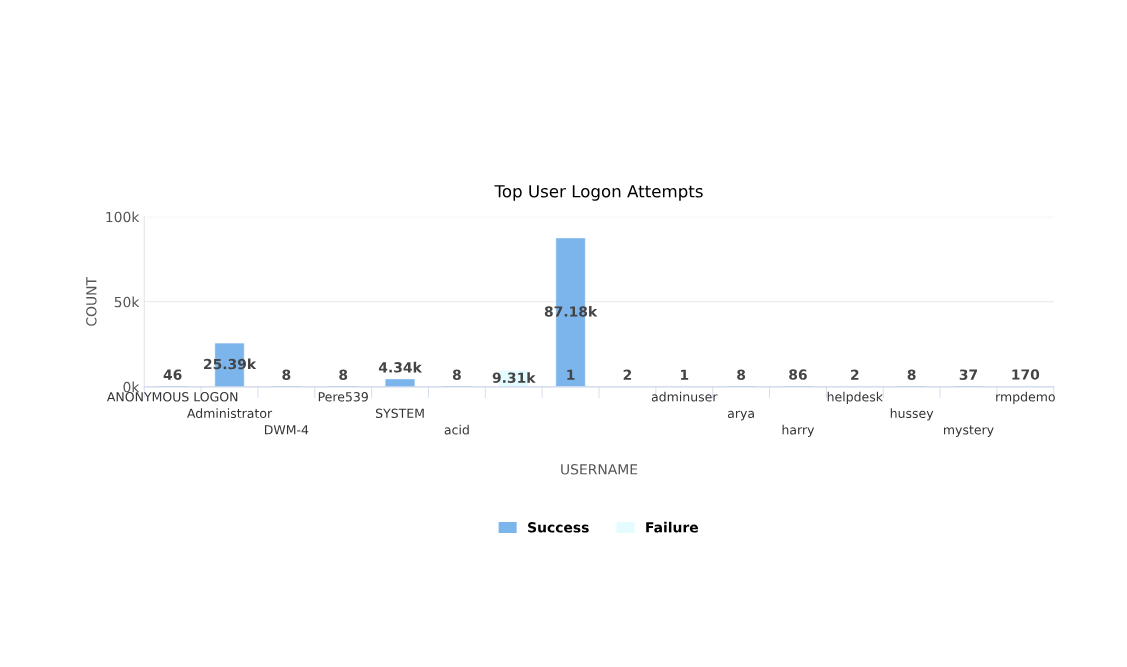 The image size is (1127, 667). Describe the element at coordinates (968, 374) in the screenshot. I see `data-label: 37` at that location.